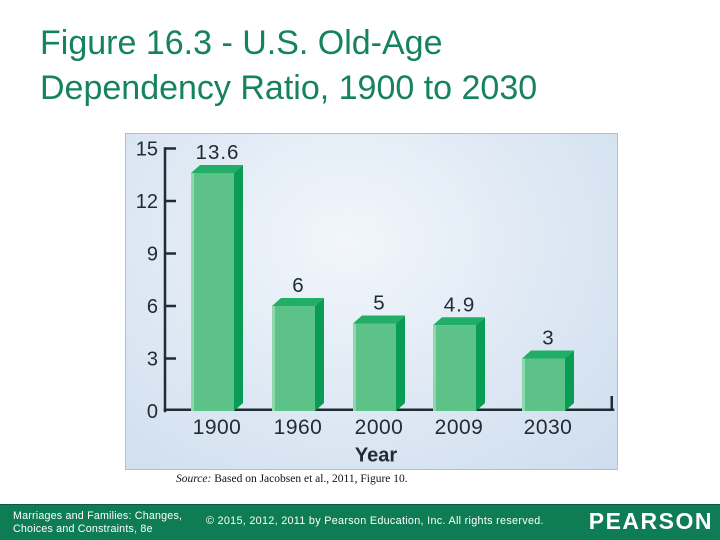  I want to click on x-axis-title: Year, so click(376, 456).